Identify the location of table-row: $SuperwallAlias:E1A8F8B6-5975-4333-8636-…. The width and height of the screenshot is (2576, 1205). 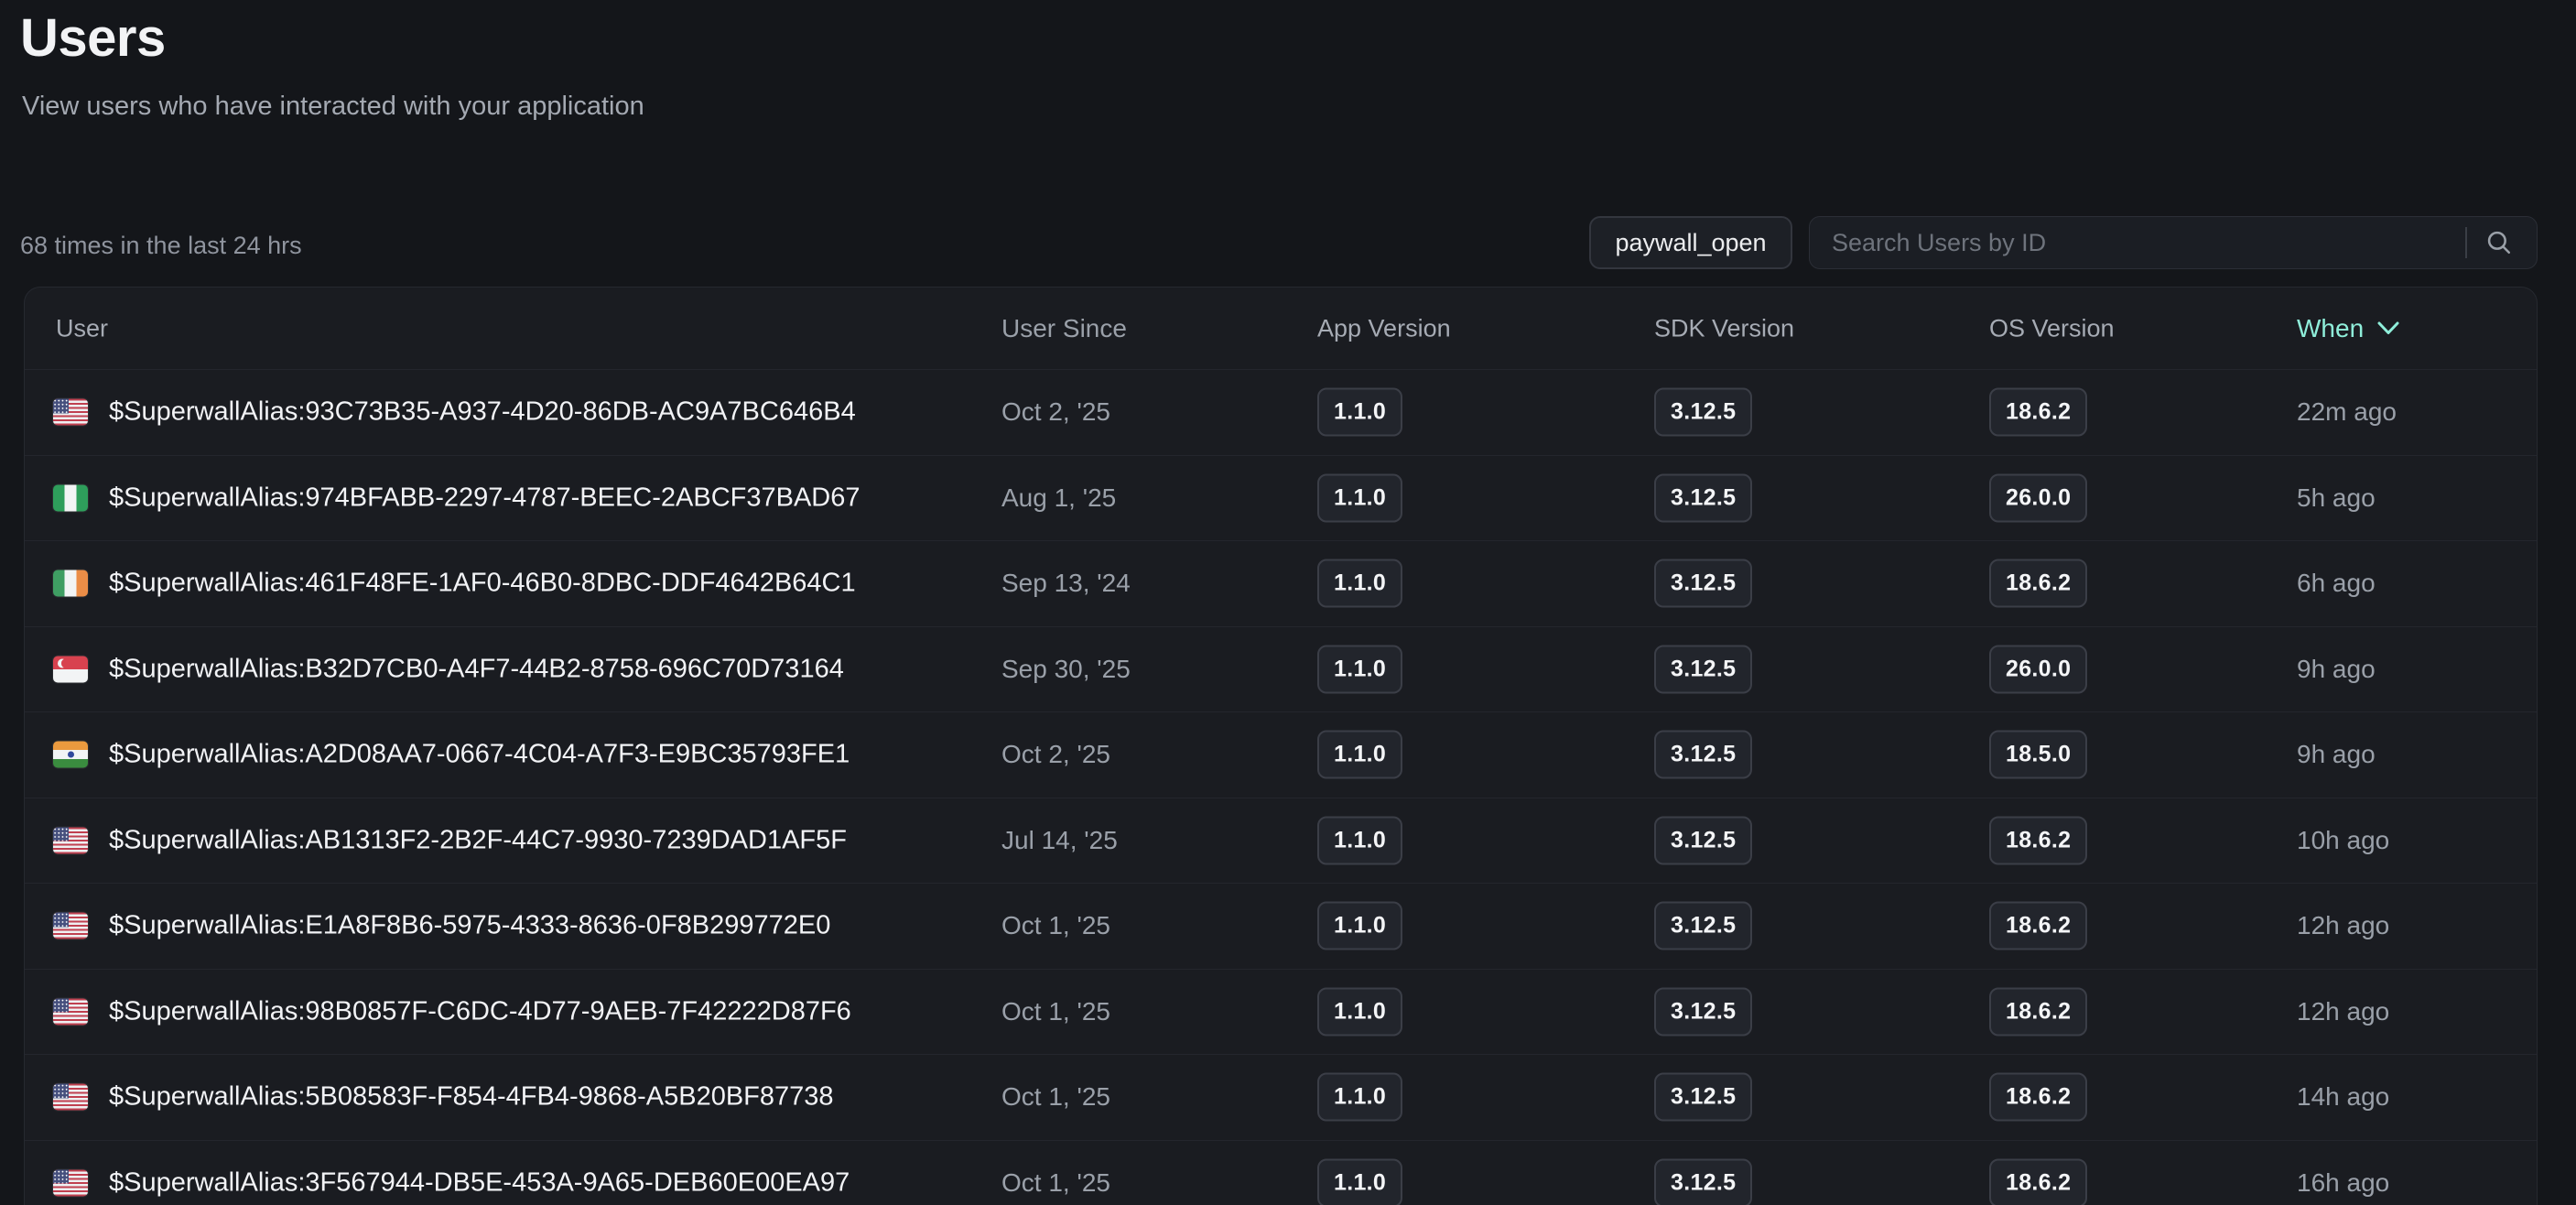
(1281, 926).